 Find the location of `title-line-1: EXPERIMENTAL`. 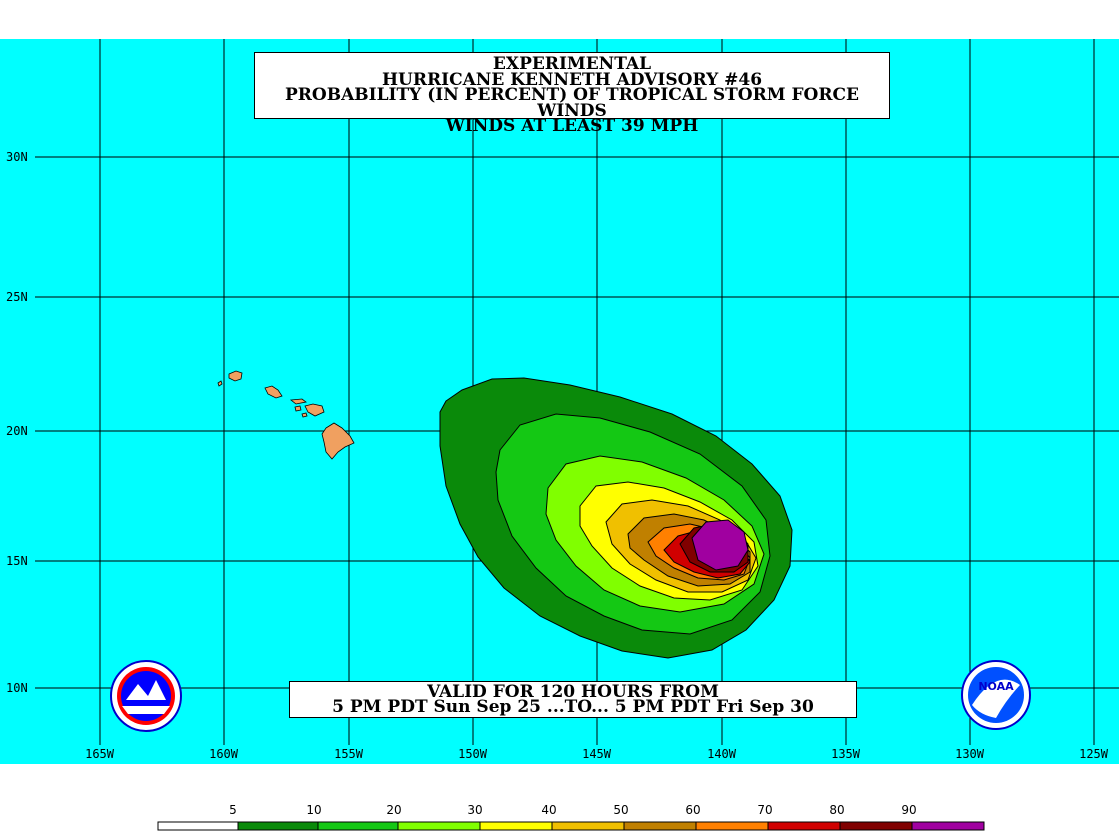

title-line-1: EXPERIMENTAL is located at coordinates (572, 64).